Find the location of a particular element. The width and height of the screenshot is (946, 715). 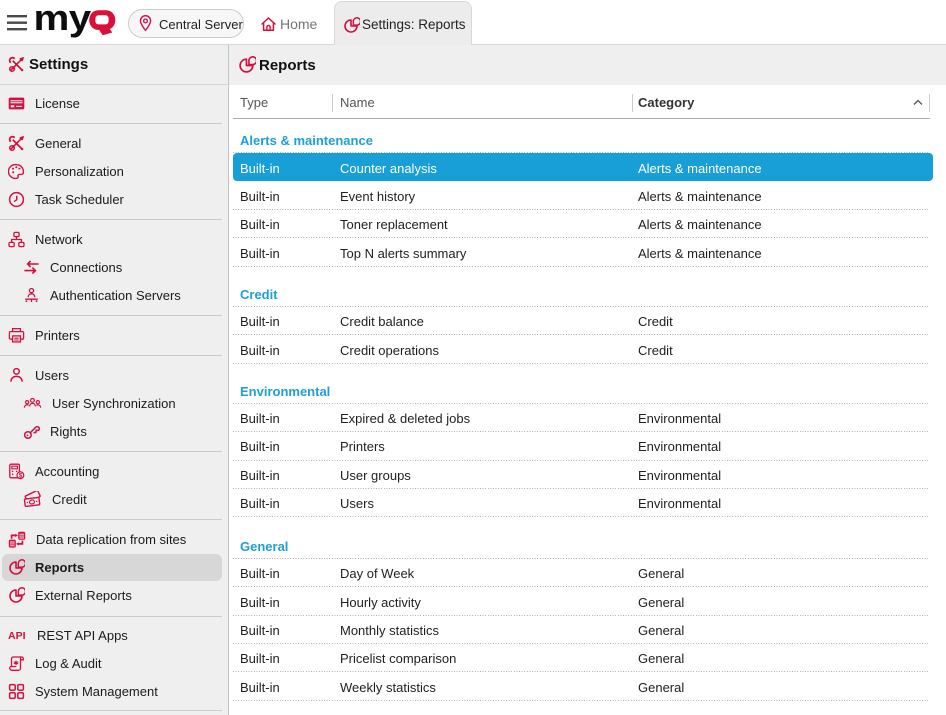

svg-text: API is located at coordinates (17, 635).